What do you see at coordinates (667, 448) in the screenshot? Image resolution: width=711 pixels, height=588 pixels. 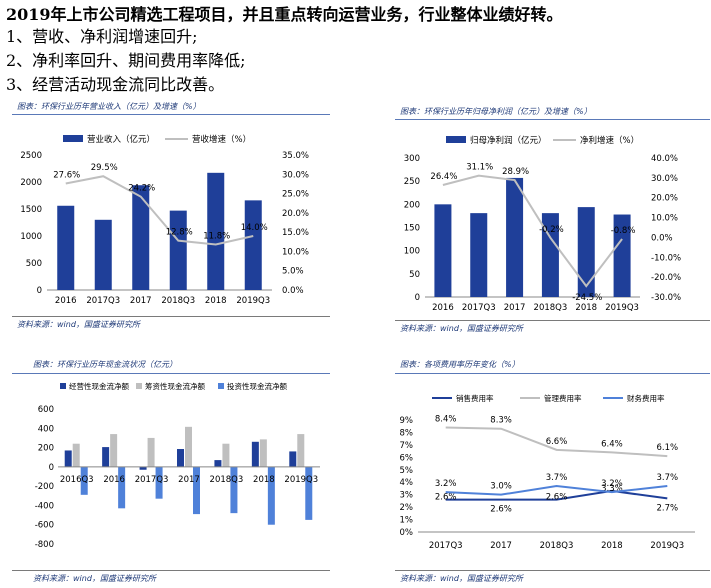 I see `data-label: 6.1%` at bounding box center [667, 448].